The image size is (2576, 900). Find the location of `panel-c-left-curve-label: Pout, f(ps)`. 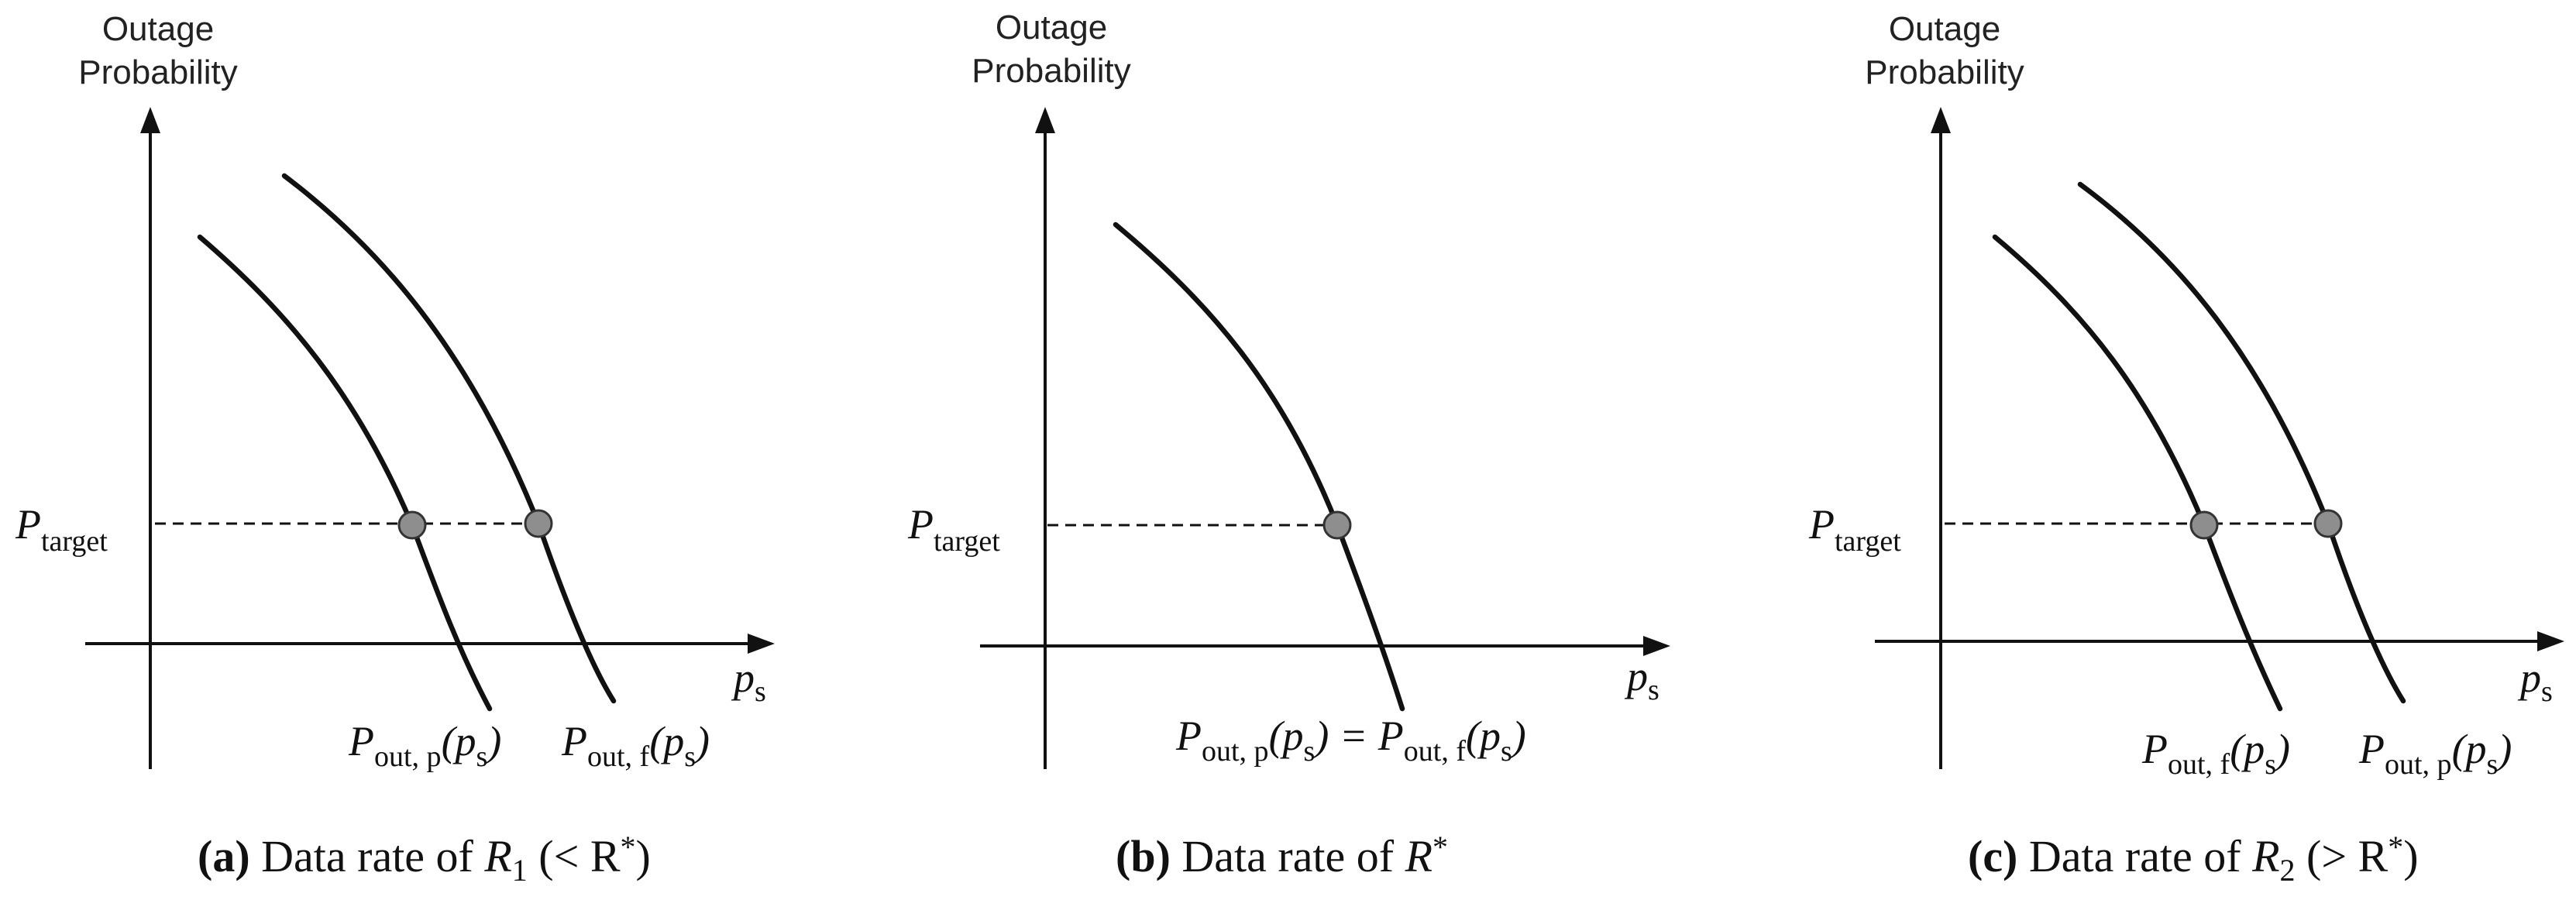

panel-c-left-curve-label: Pout, f(ps) is located at coordinates (2215, 753).